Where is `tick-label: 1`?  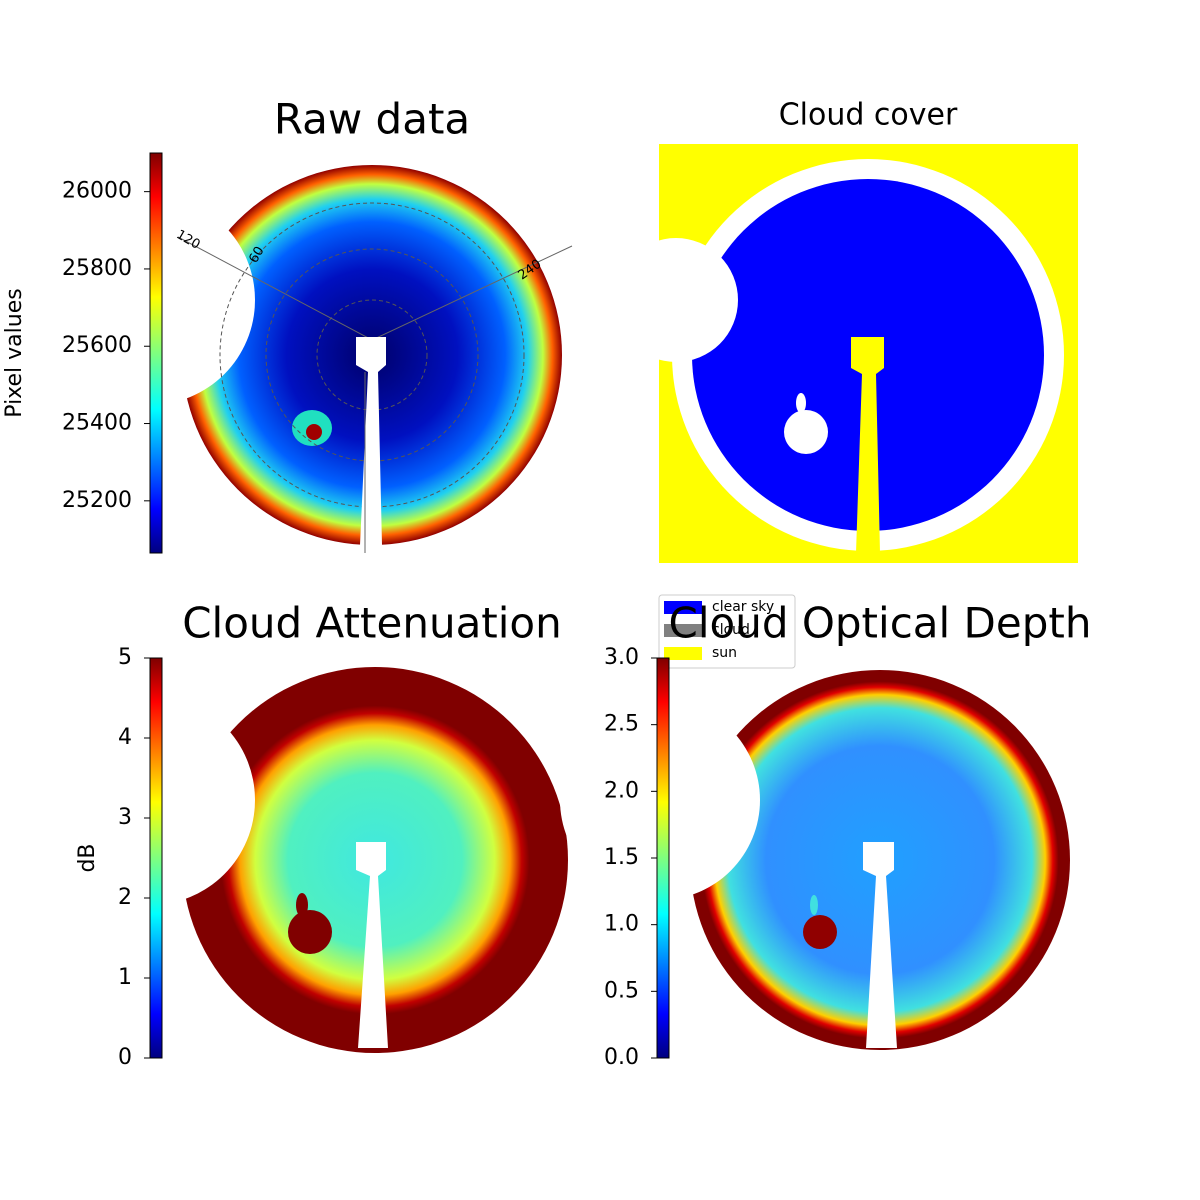
tick-label: 1 is located at coordinates (125, 977).